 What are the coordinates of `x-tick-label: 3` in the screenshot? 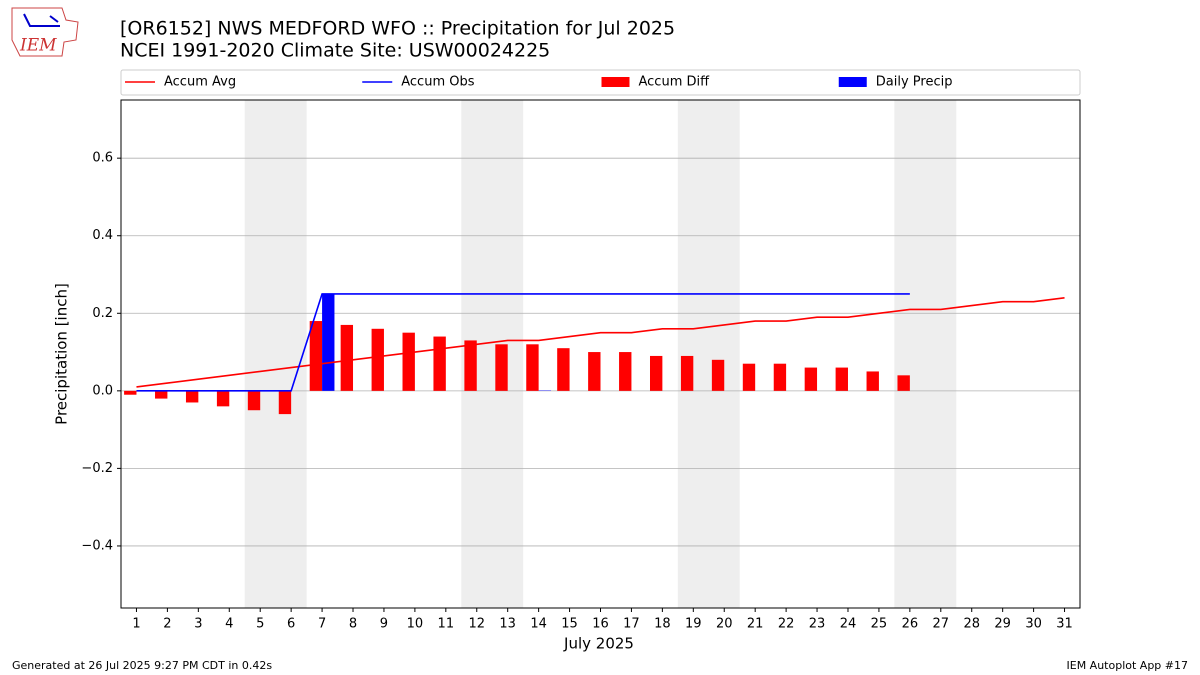 It's located at (198, 624).